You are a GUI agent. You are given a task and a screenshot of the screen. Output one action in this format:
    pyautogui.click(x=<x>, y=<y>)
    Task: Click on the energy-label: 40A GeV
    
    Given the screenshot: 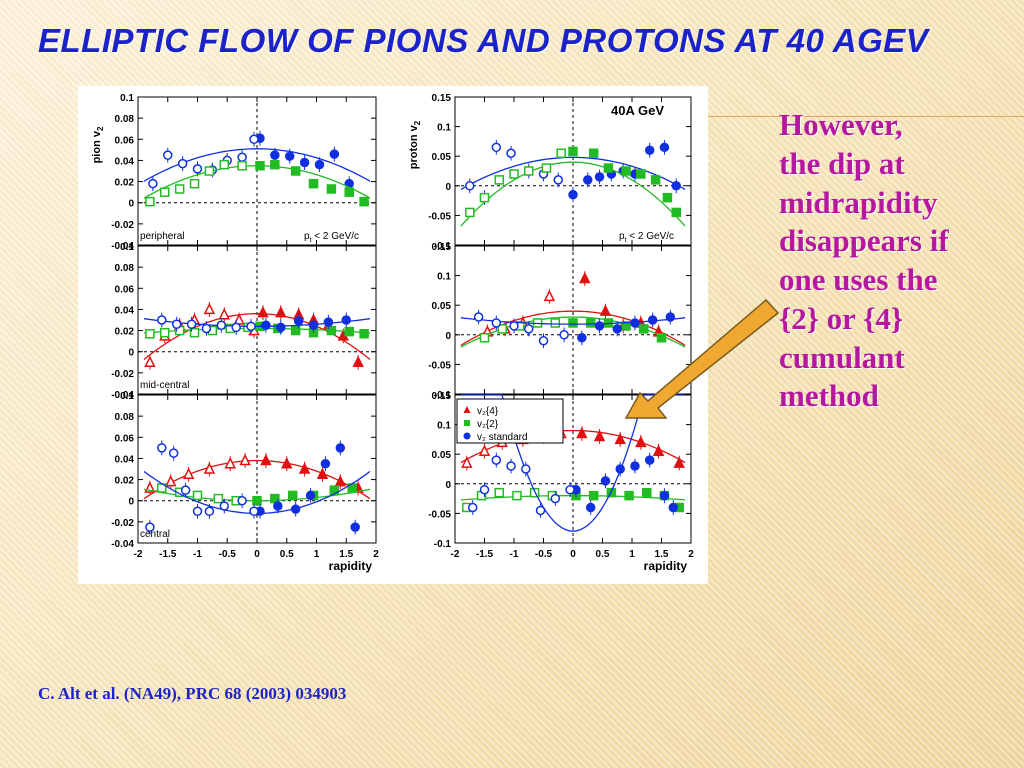 What is the action you would take?
    pyautogui.click(x=637, y=110)
    